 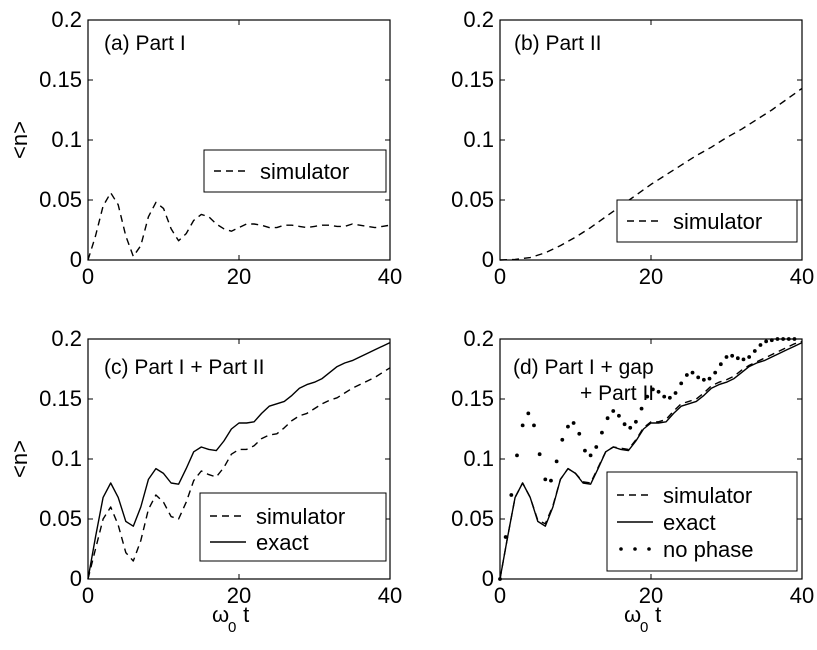 What do you see at coordinates (184, 367) in the screenshot?
I see `panel-title: (c) Part I + Part II` at bounding box center [184, 367].